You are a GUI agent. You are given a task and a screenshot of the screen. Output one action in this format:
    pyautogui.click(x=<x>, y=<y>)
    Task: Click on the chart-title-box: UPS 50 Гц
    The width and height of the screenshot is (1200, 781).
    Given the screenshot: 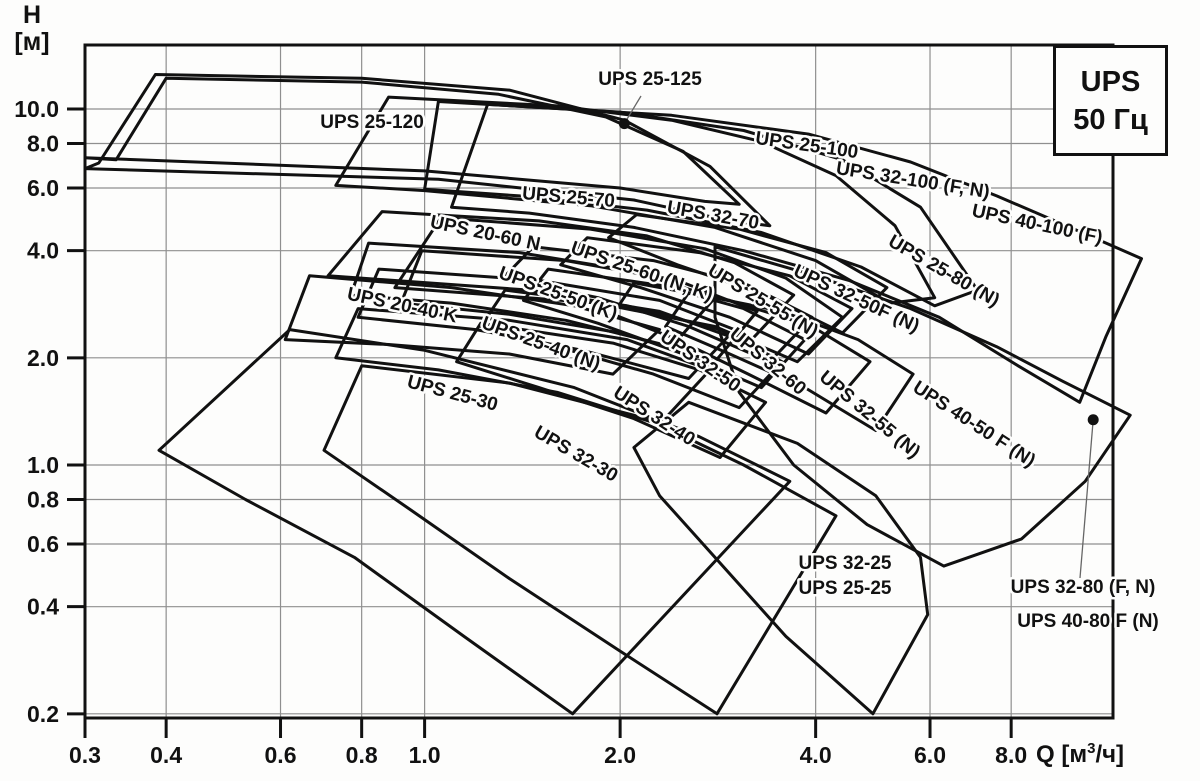 What is the action you would take?
    pyautogui.click(x=1110, y=100)
    